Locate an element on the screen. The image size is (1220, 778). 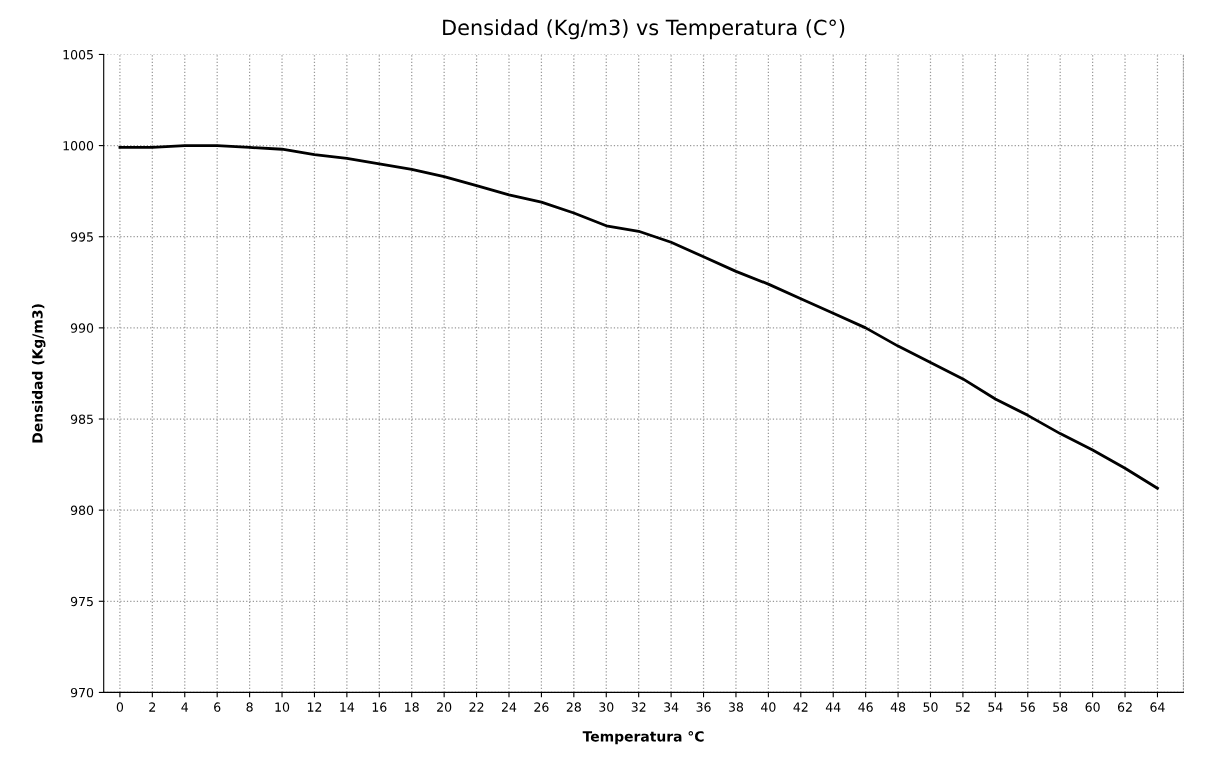
y-tick-label: 985 is located at coordinates (81, 419).